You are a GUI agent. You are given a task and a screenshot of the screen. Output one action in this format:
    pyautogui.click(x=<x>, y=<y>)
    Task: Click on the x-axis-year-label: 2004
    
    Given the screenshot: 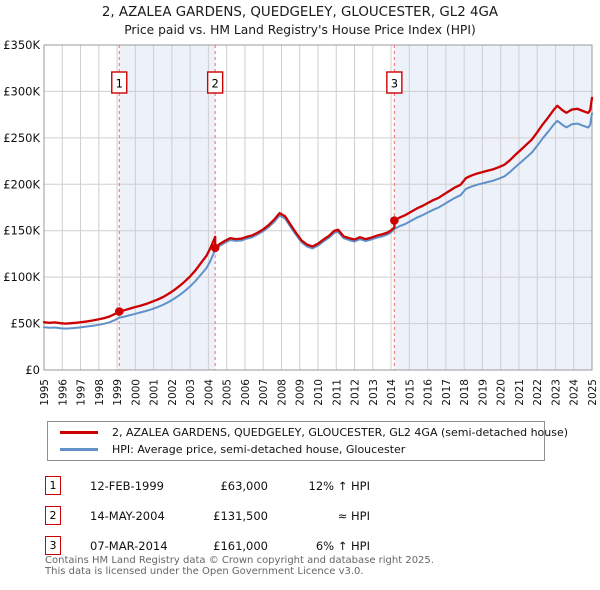 What is the action you would take?
    pyautogui.click(x=209, y=392)
    